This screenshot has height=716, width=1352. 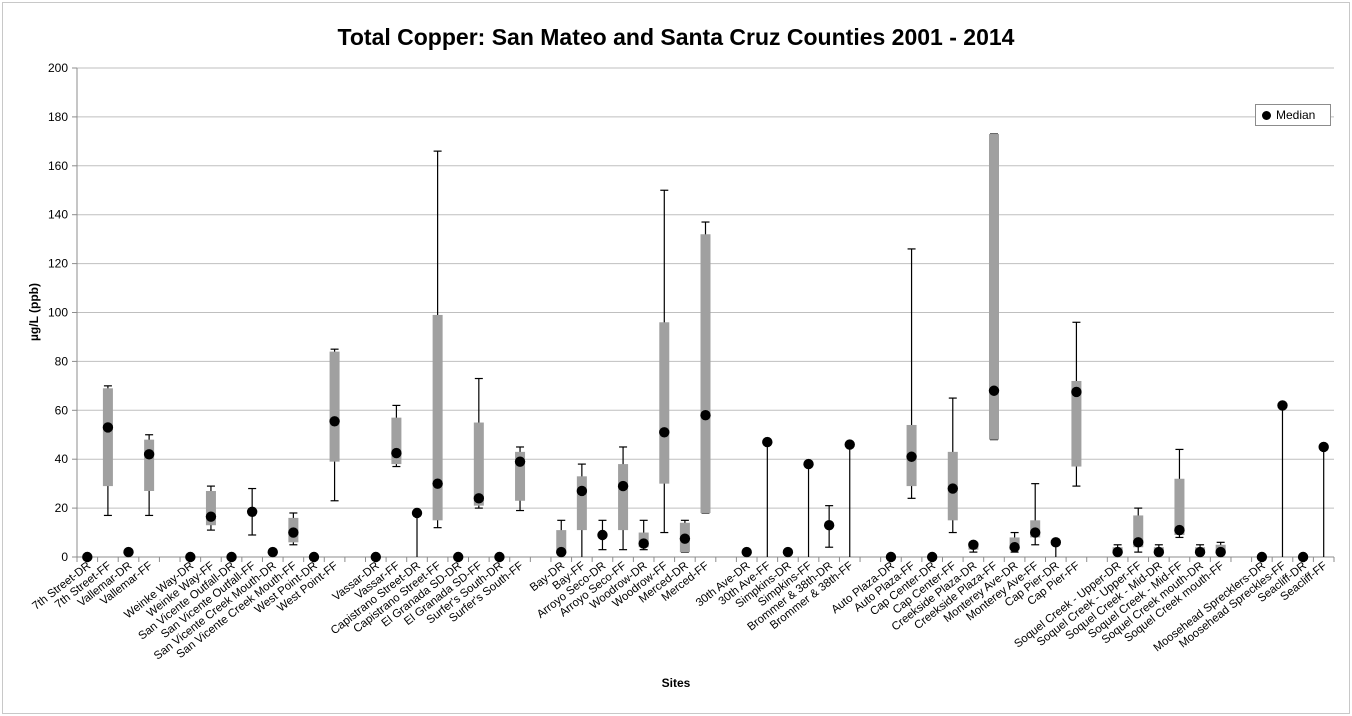 I want to click on y-tick-label: 80, so click(x=62, y=361).